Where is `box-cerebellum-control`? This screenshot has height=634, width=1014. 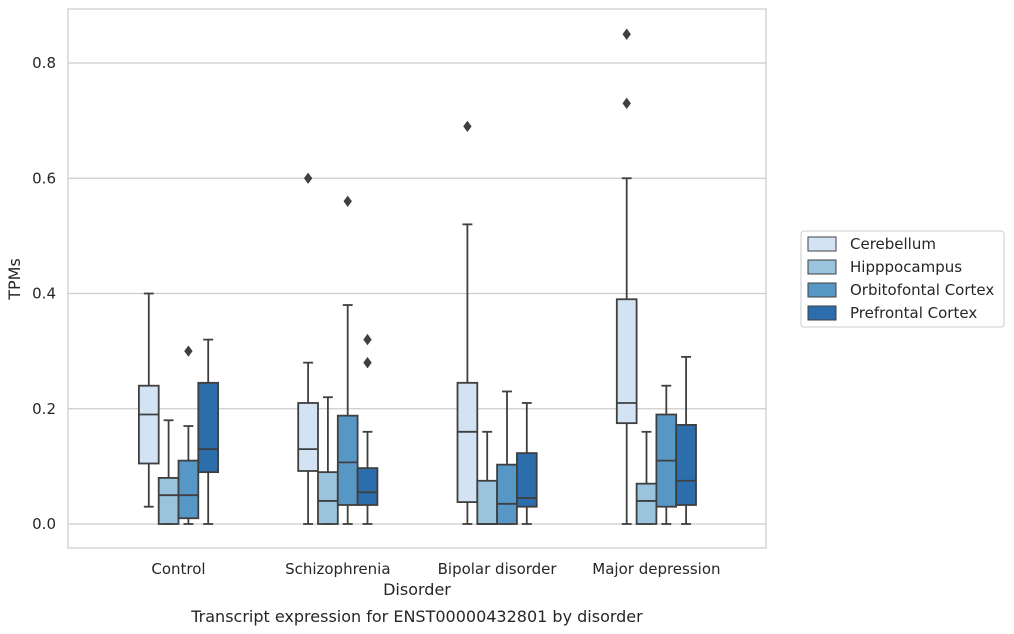 box-cerebellum-control is located at coordinates (148, 400).